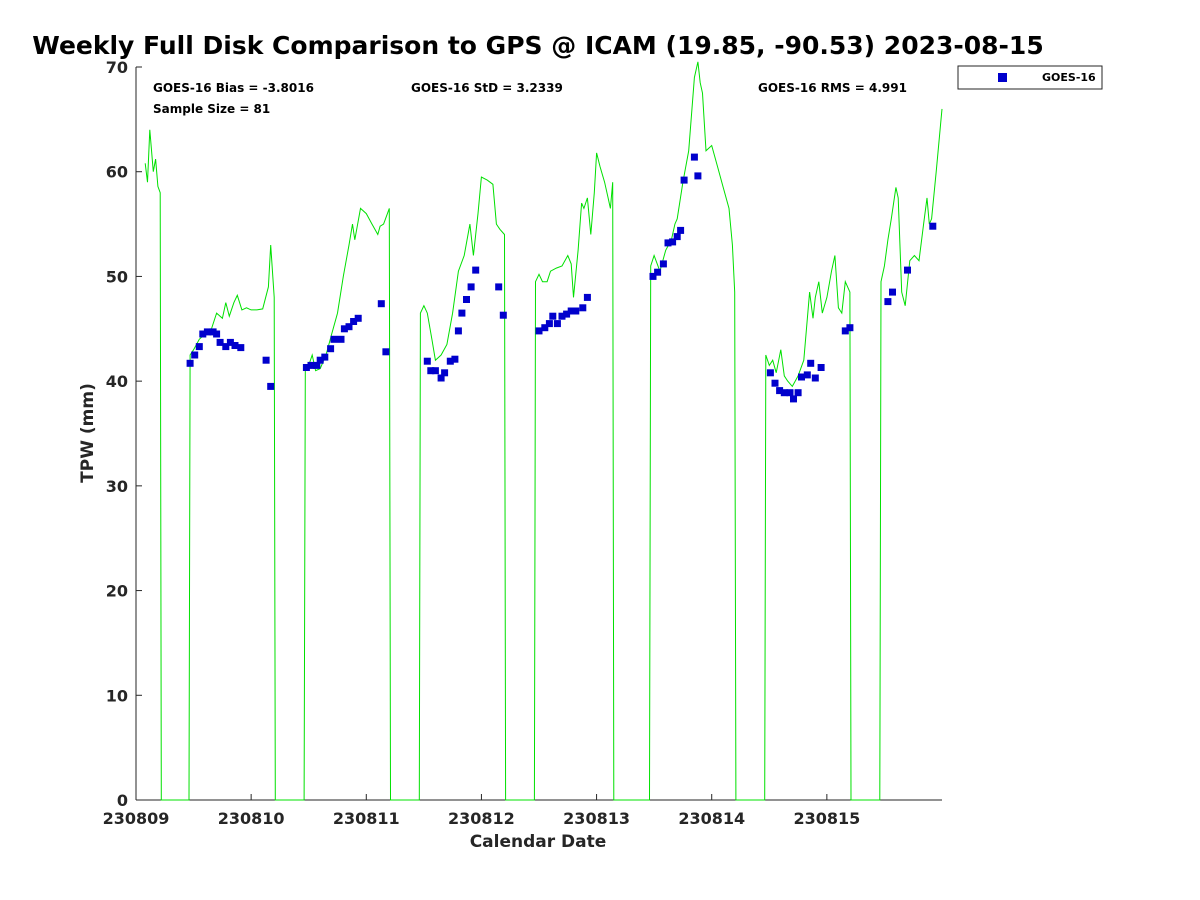  What do you see at coordinates (117, 381) in the screenshot?
I see `y-tick-label: 40` at bounding box center [117, 381].